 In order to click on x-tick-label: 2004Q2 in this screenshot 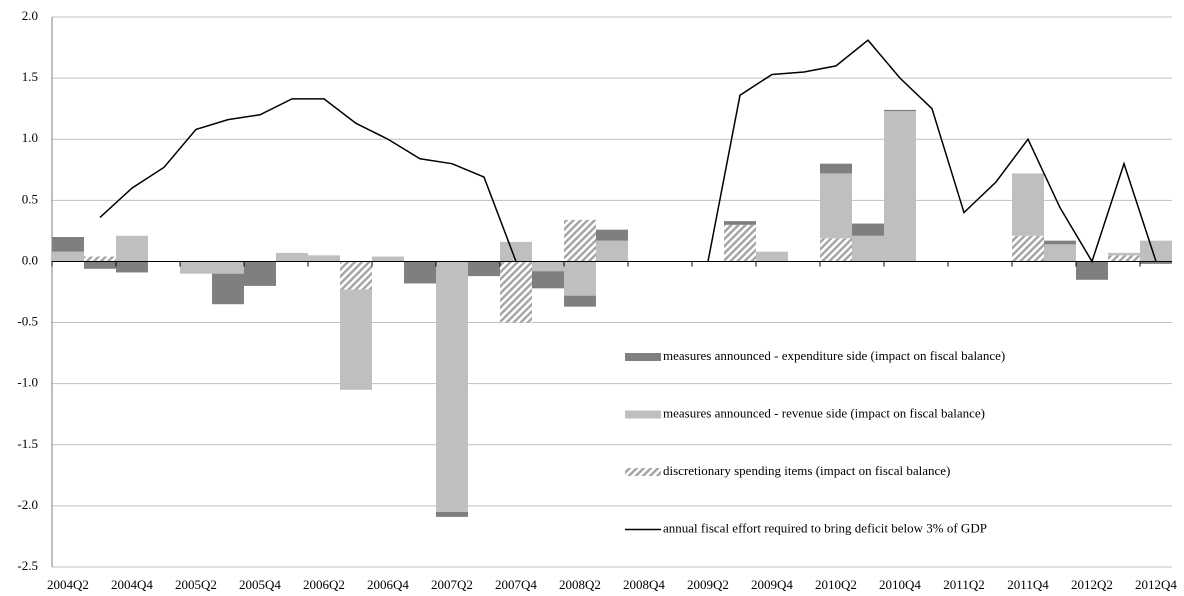, I will do `click(68, 584)`.